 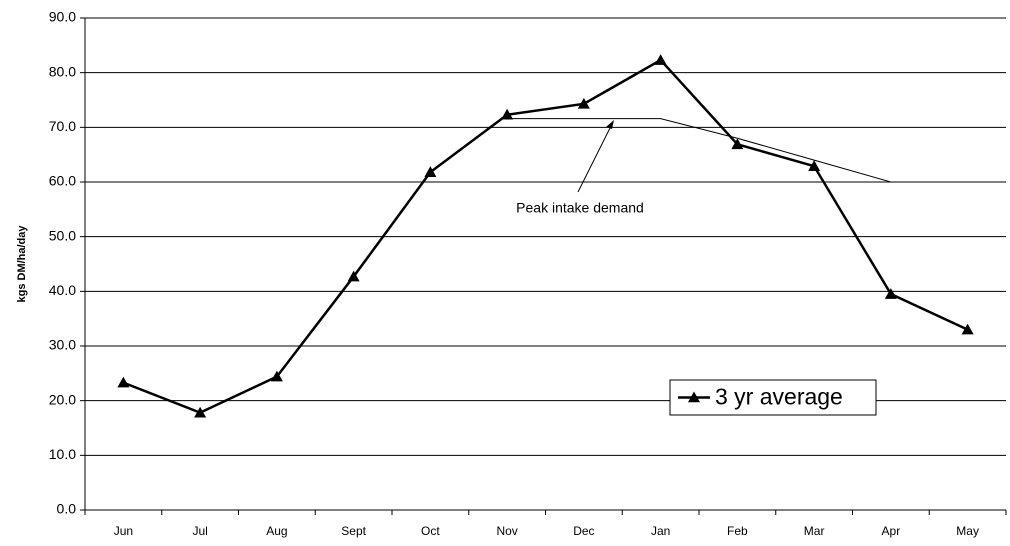 What do you see at coordinates (62, 290) in the screenshot?
I see `y-tick-label: 40.0` at bounding box center [62, 290].